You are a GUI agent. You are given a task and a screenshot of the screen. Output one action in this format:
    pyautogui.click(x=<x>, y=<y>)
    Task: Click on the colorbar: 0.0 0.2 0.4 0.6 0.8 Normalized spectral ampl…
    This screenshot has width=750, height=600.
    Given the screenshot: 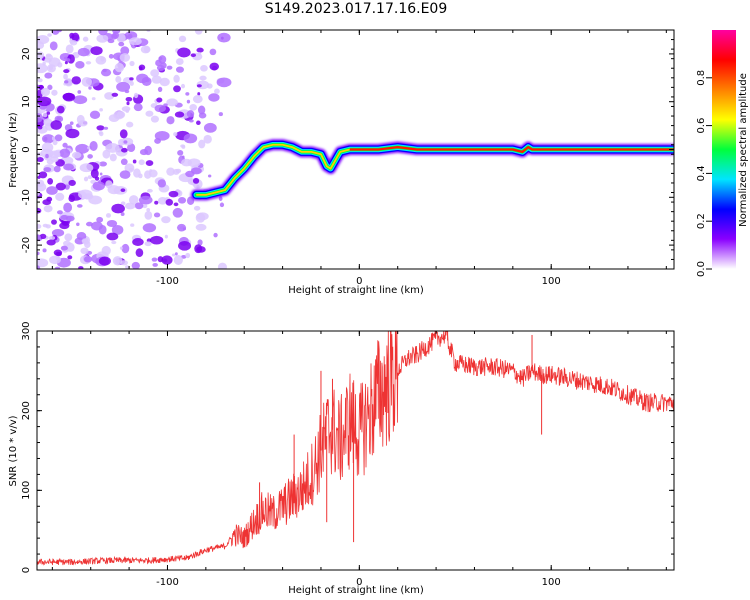 What is the action you would take?
    pyautogui.click(x=722, y=153)
    